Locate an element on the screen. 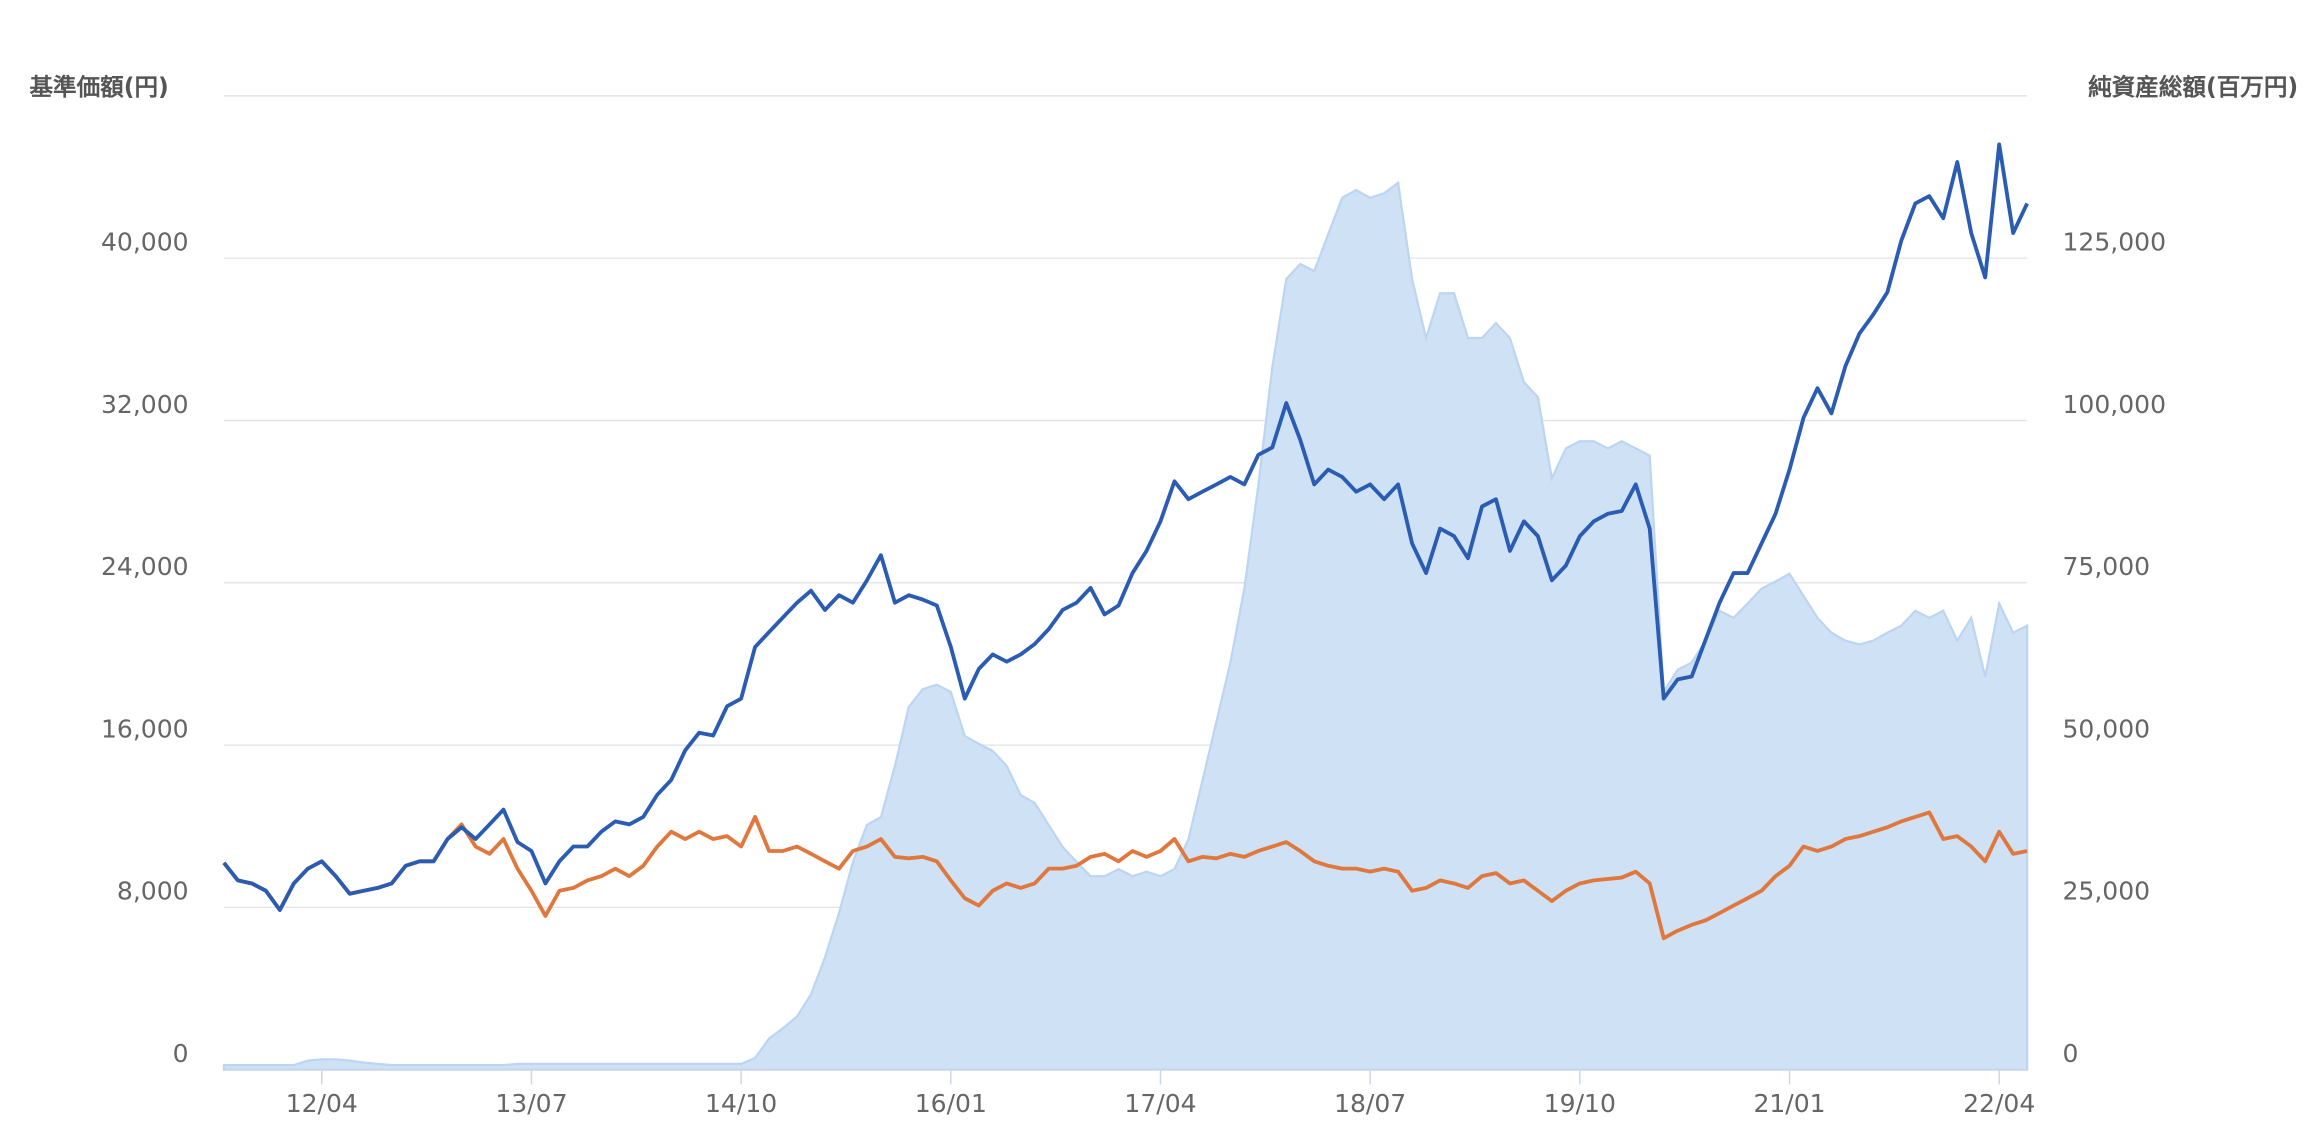 The image size is (2310, 1142). line is located at coordinates (1125, 875).